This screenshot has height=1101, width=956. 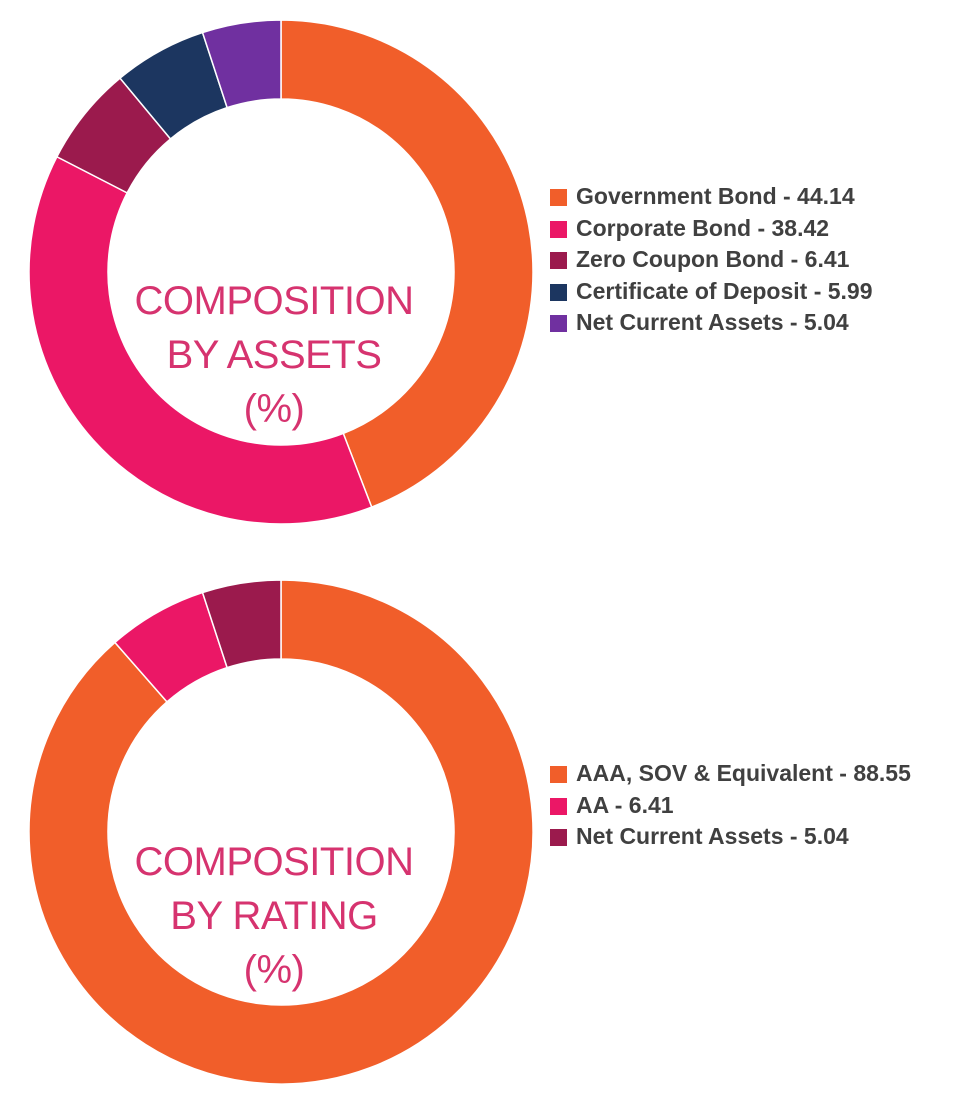 I want to click on legend-label: Corporate Bond - 38.42, so click(x=703, y=227).